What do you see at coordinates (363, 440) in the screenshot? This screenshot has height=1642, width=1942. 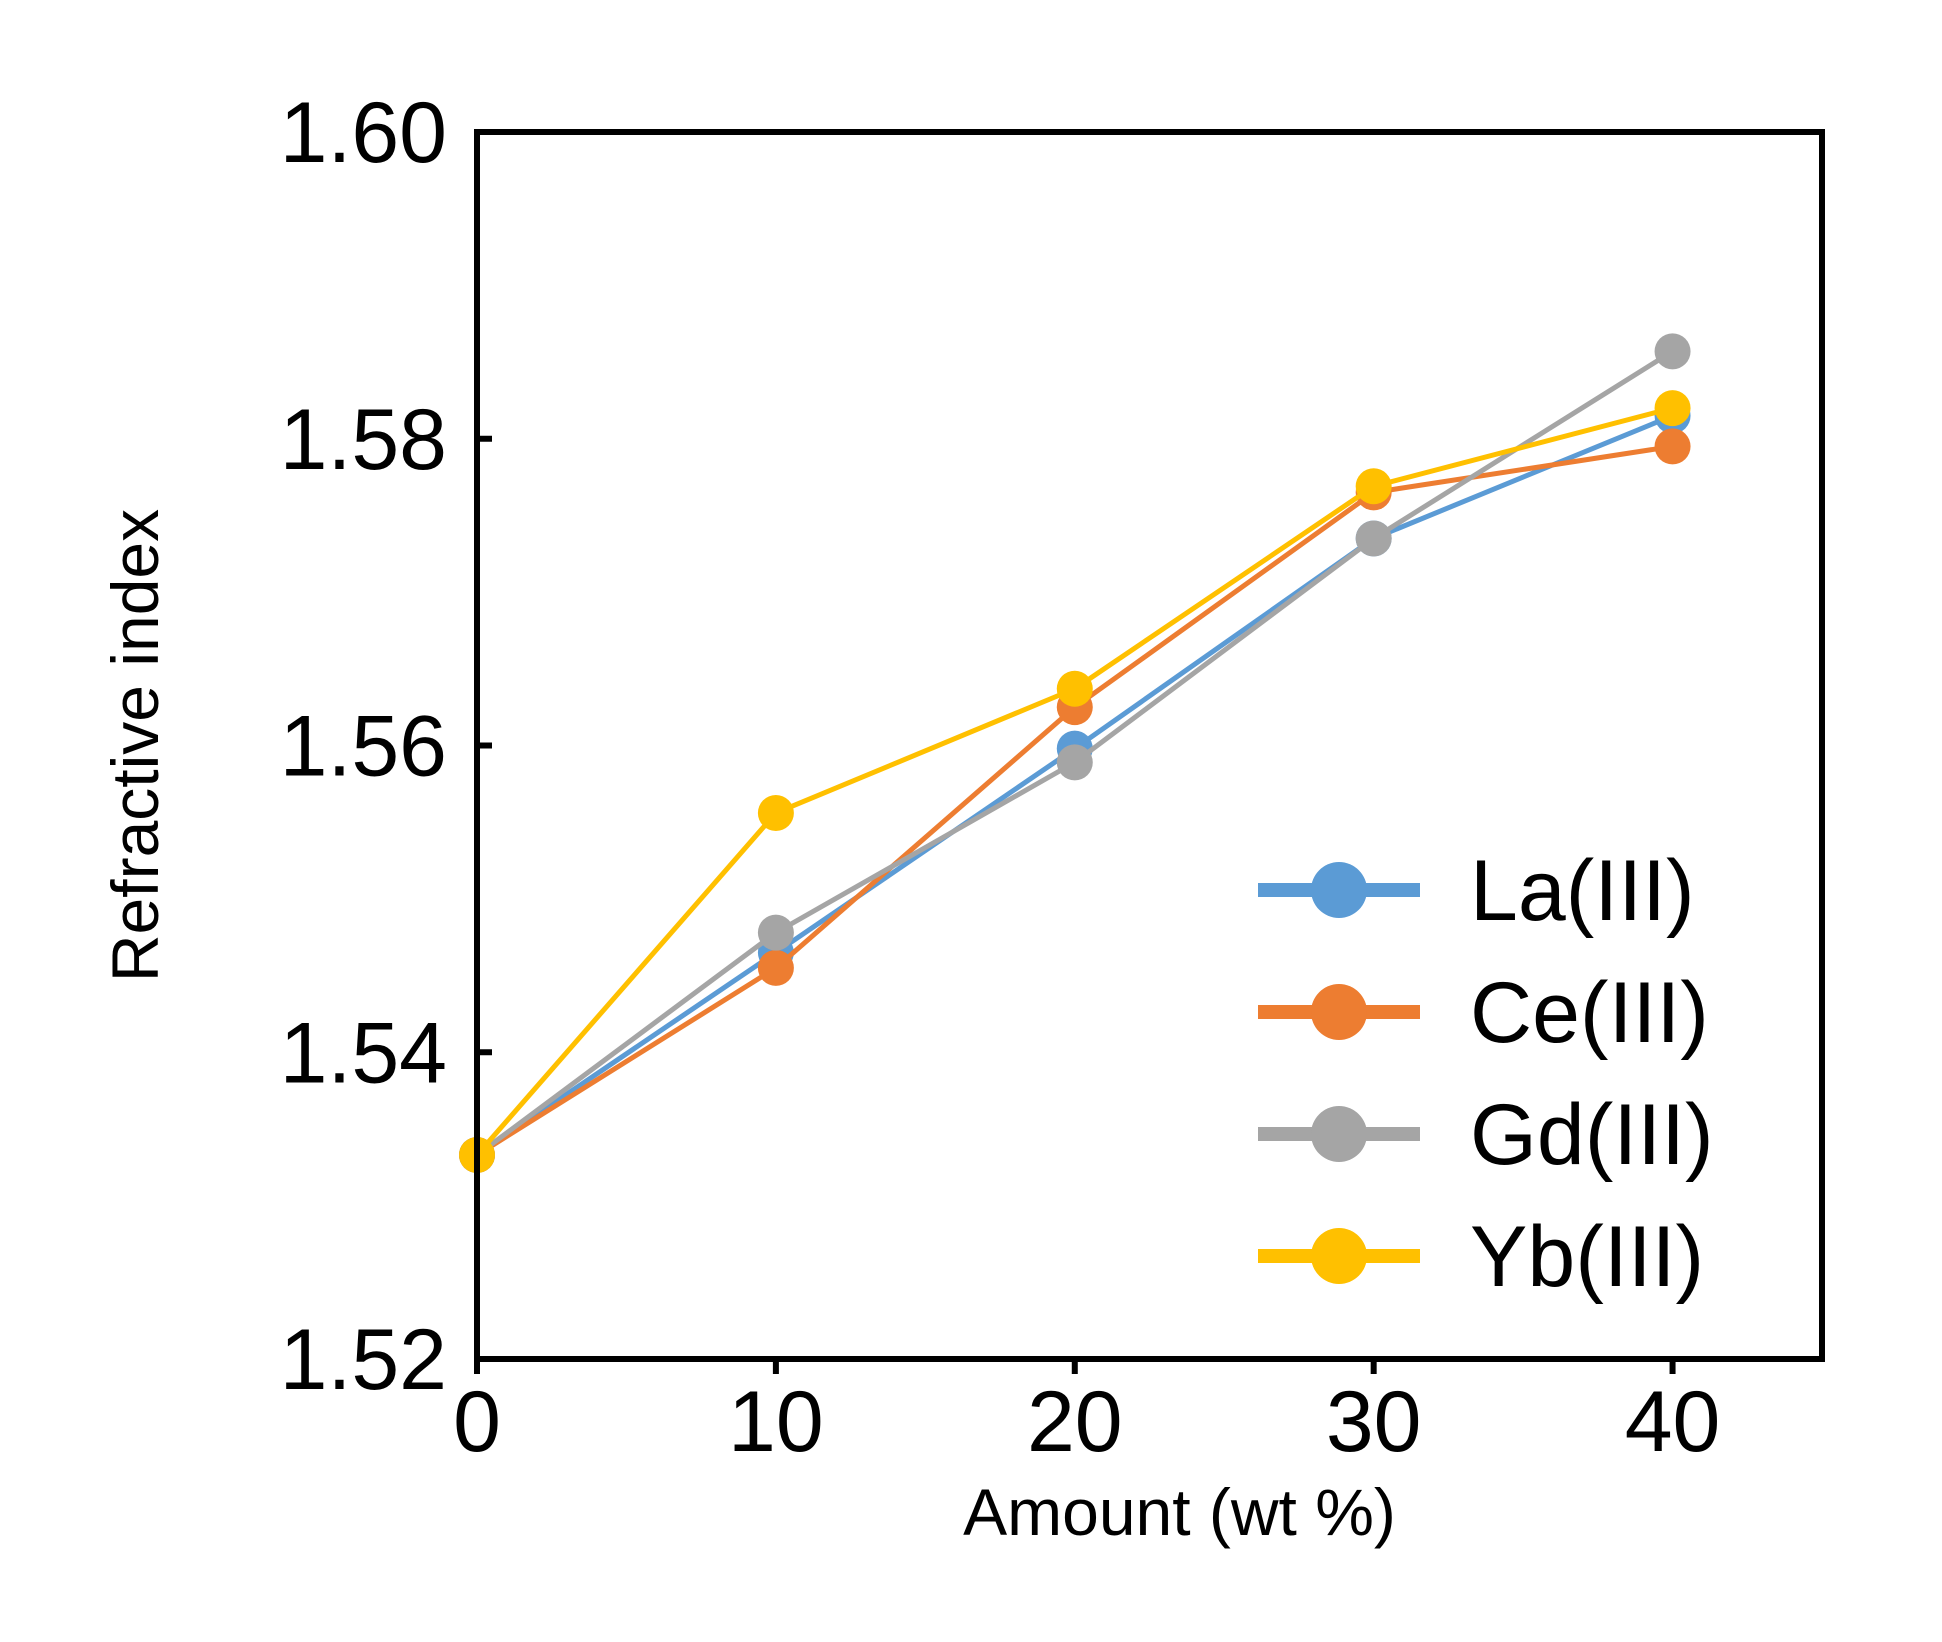 I see `y-tick-label: 1.58` at bounding box center [363, 440].